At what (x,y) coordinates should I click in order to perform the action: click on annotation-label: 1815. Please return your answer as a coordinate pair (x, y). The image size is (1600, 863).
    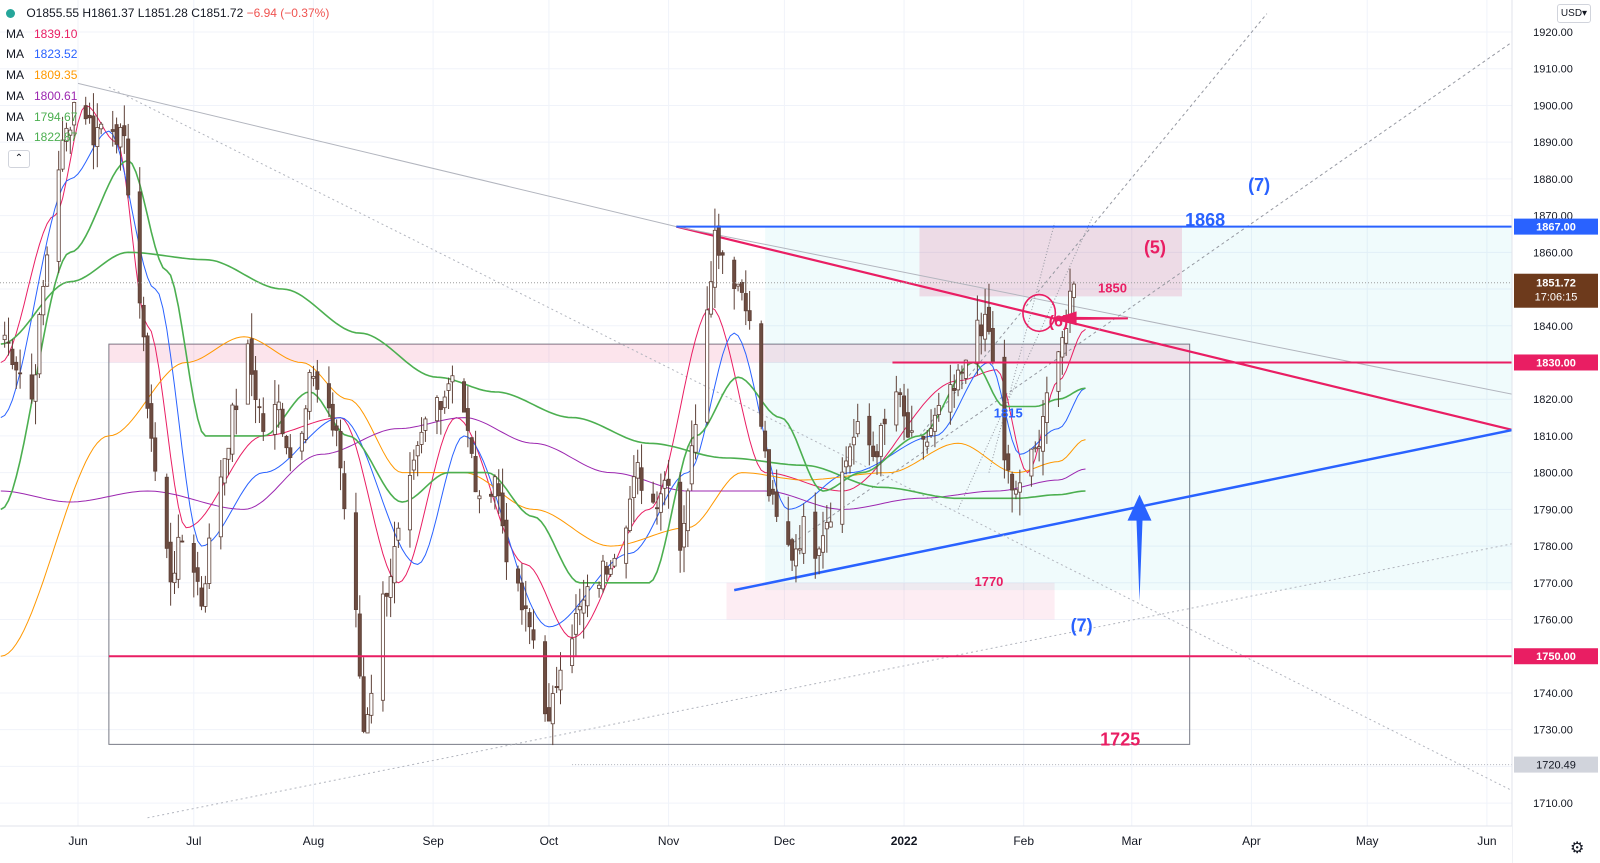
    Looking at the image, I should click on (1008, 412).